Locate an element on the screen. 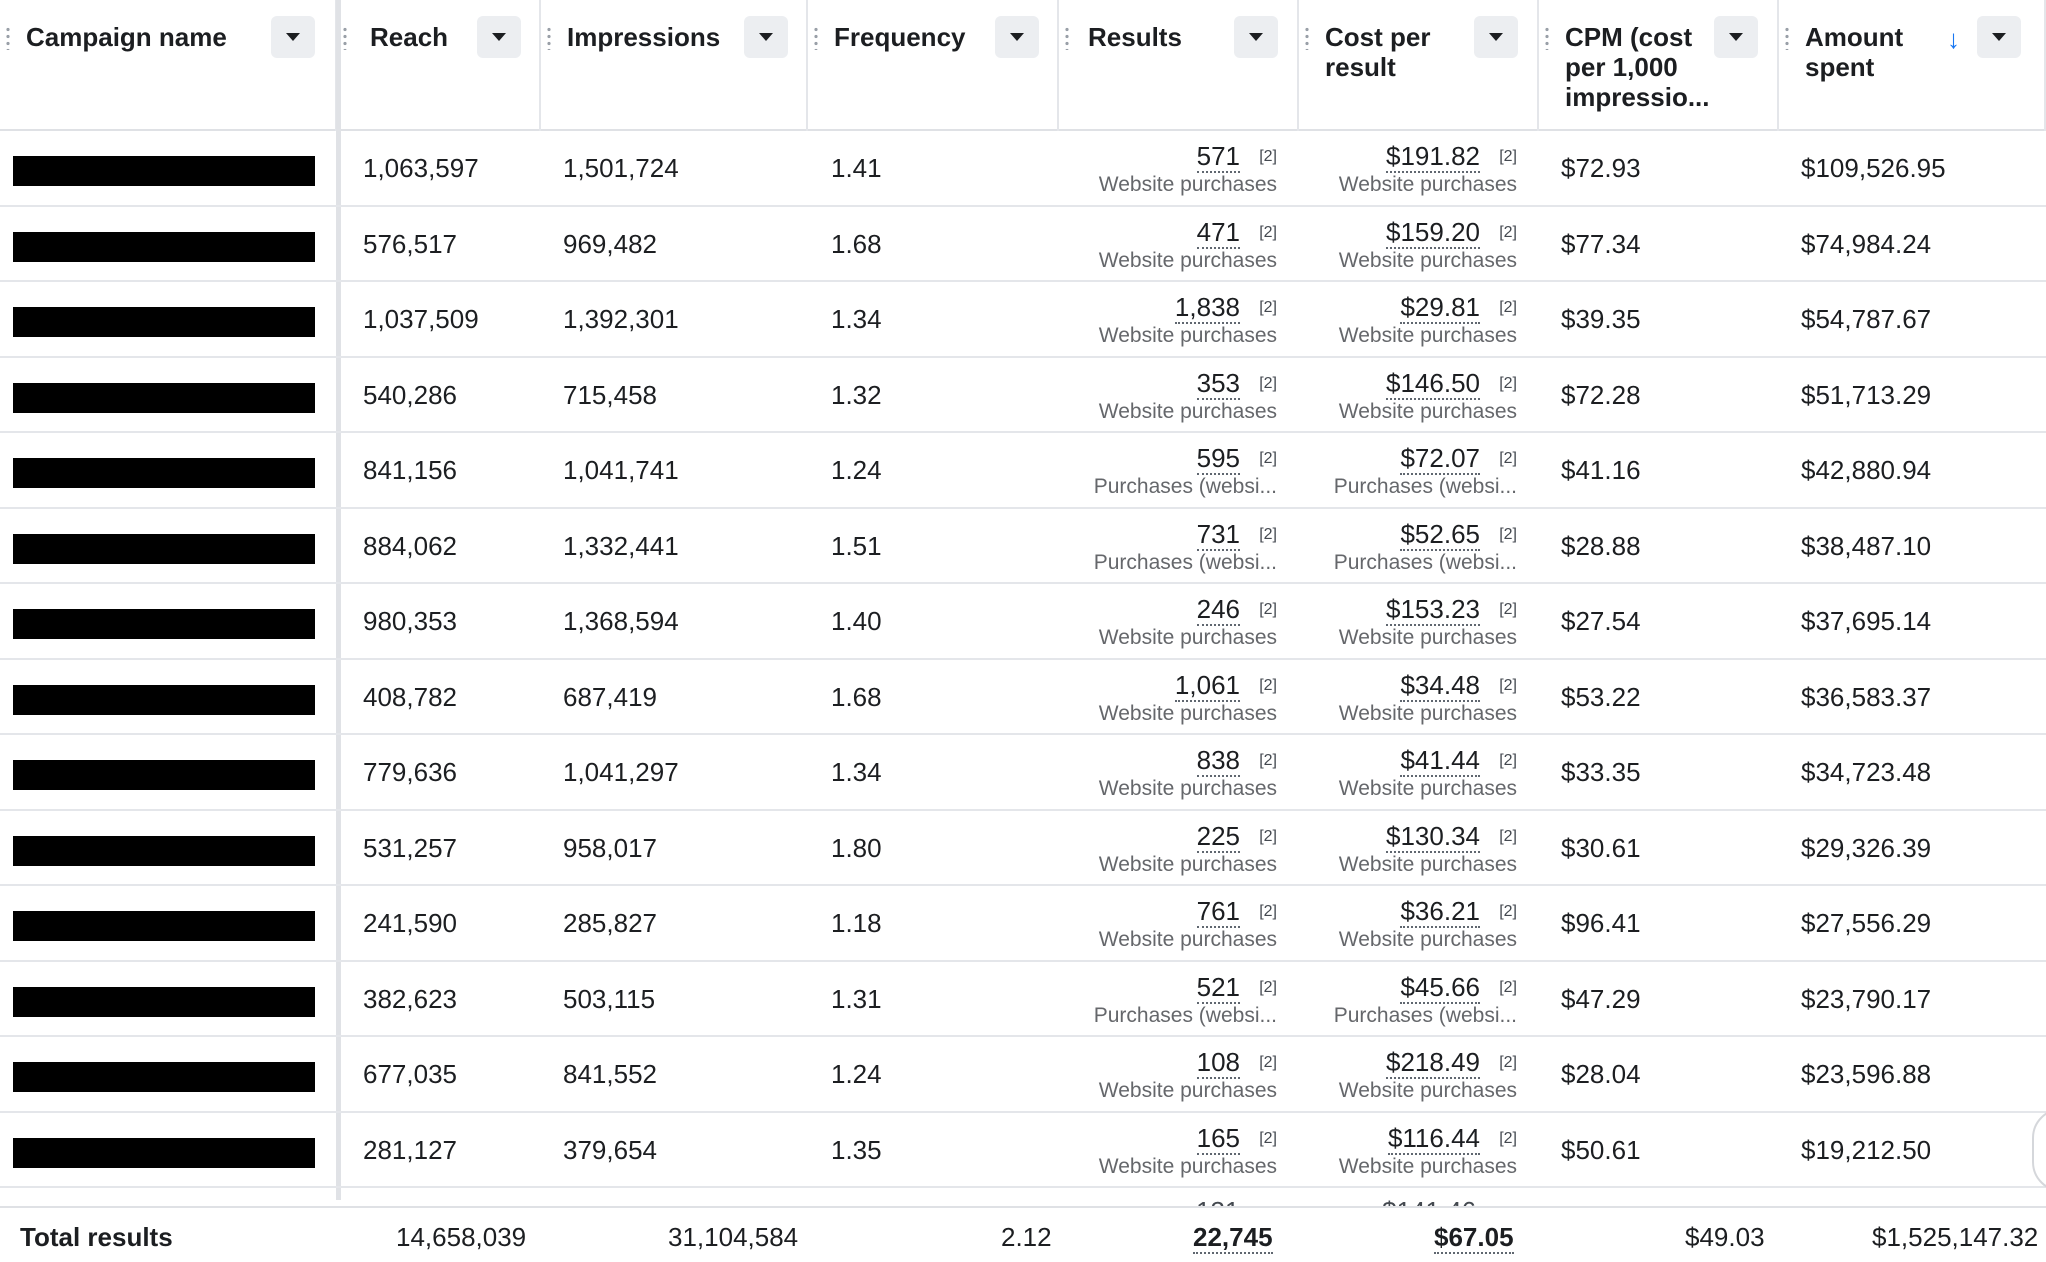  results-value: 246 is located at coordinates (1218, 610).